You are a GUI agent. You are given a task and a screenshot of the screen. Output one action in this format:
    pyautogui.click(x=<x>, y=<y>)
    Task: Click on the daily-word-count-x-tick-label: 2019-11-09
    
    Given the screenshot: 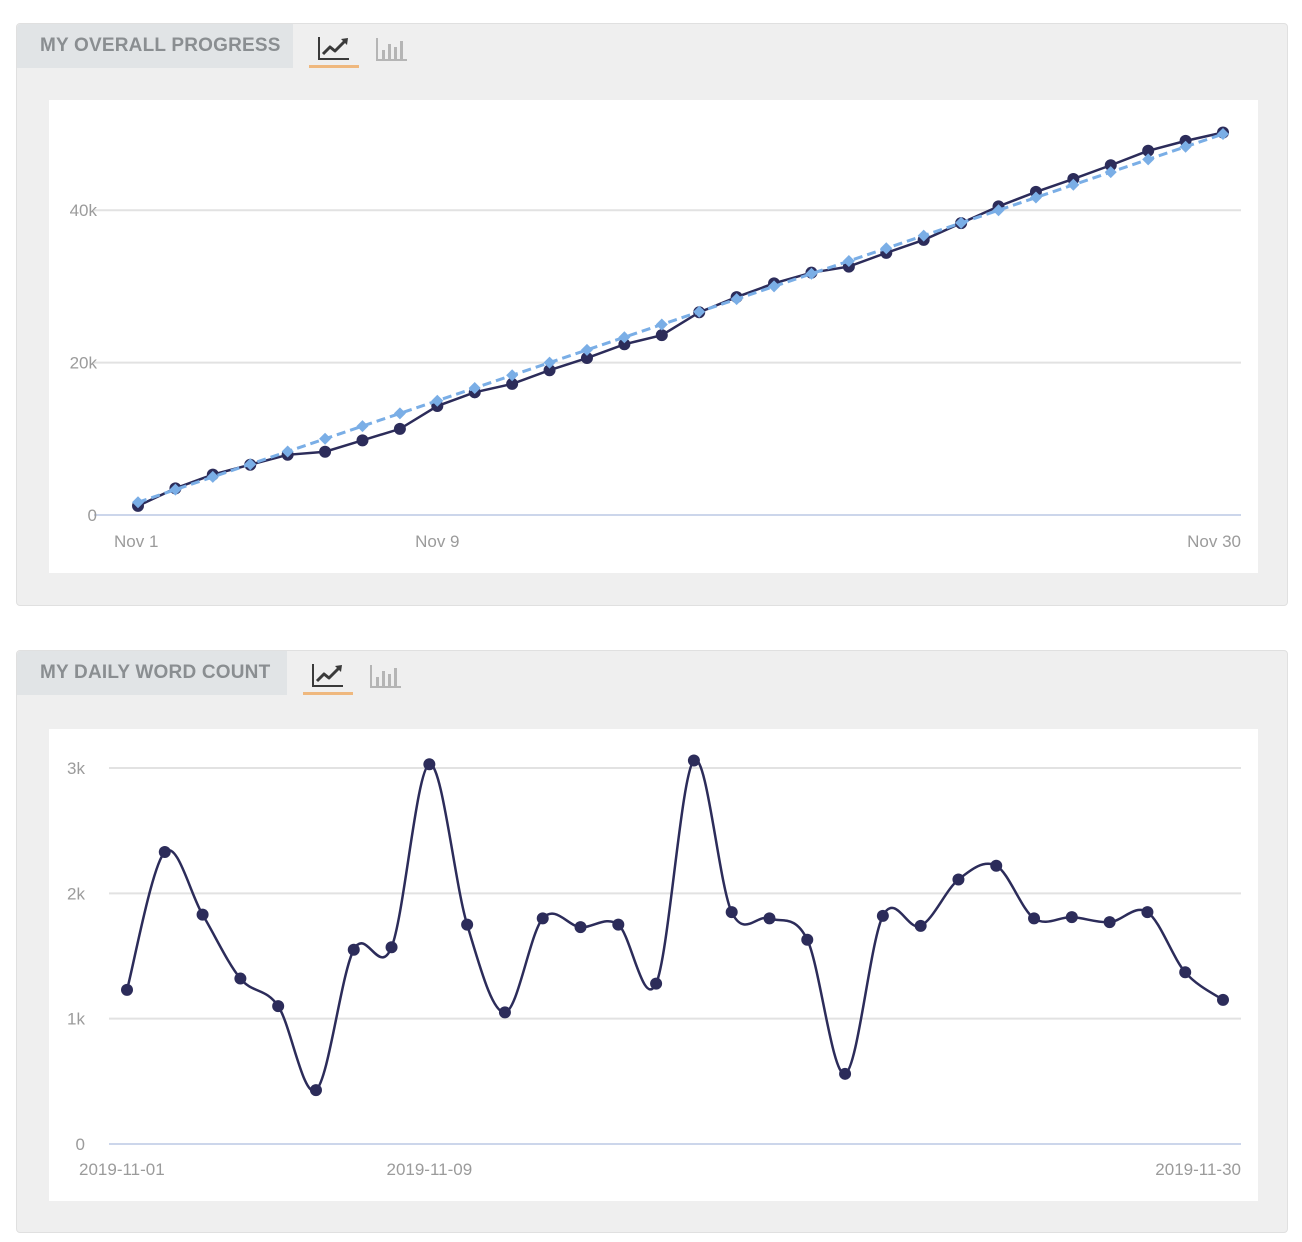 What is the action you would take?
    pyautogui.click(x=429, y=1169)
    